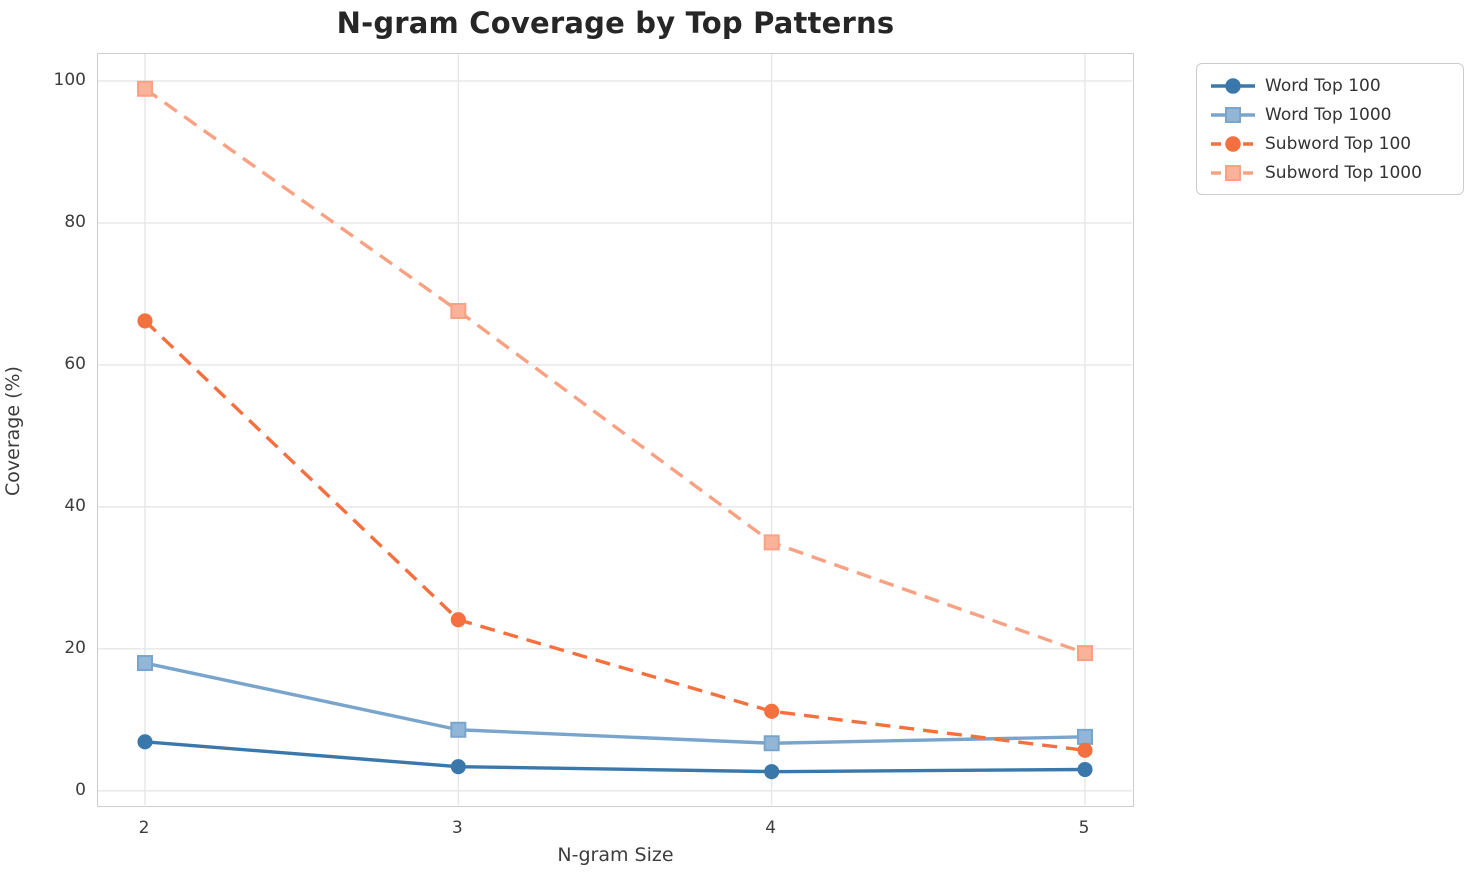  What do you see at coordinates (145, 321) in the screenshot?
I see `marker-subword-top-100-x2` at bounding box center [145, 321].